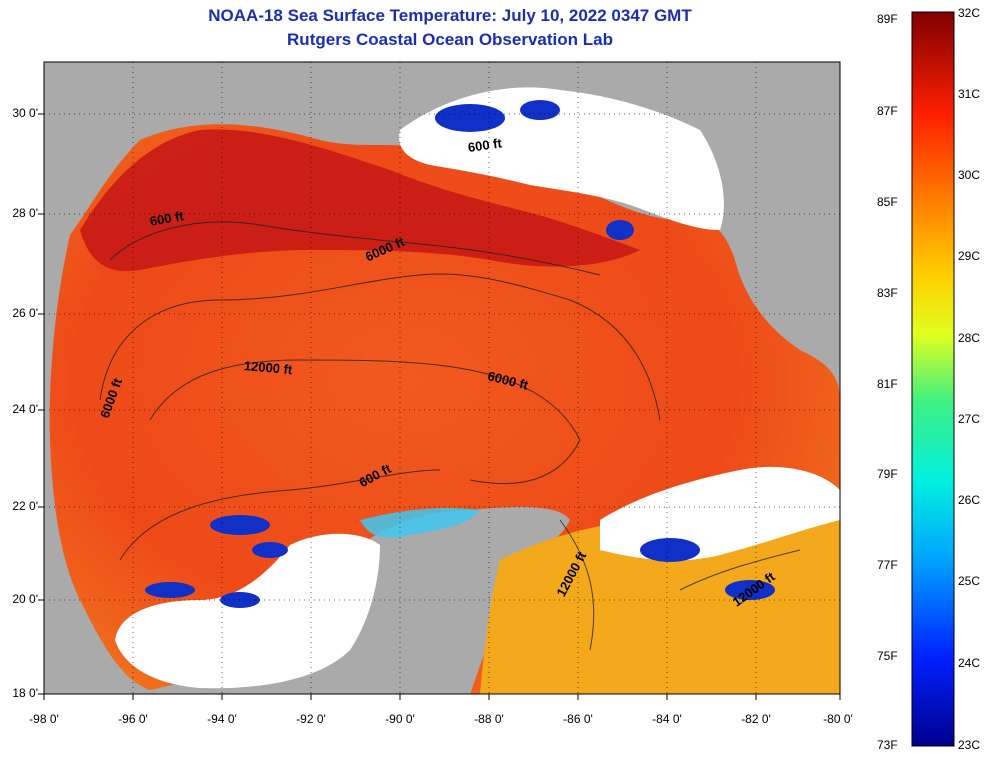 The width and height of the screenshot is (992, 761). Describe the element at coordinates (450, 39) in the screenshot. I see `map-subtitle: Rutgers Coastal Ocean Observation Lab` at that location.